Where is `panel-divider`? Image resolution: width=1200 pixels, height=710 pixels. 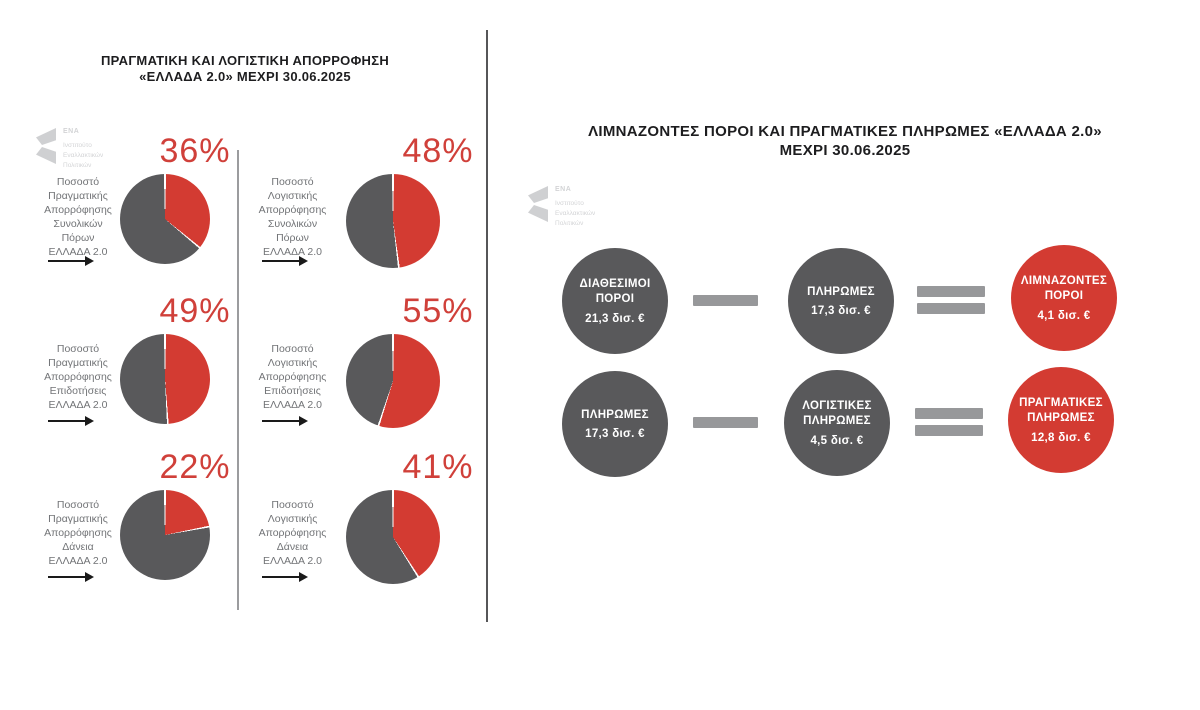 panel-divider is located at coordinates (487, 326).